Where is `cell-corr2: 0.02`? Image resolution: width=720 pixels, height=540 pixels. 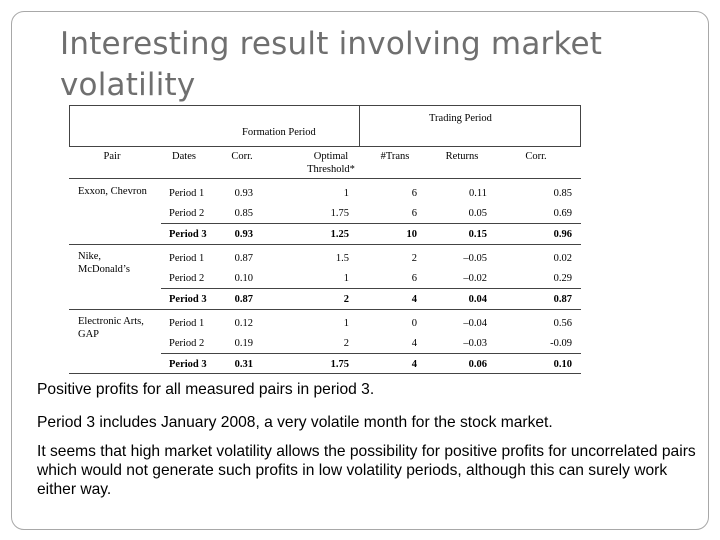 cell-corr2: 0.02 is located at coordinates (562, 258).